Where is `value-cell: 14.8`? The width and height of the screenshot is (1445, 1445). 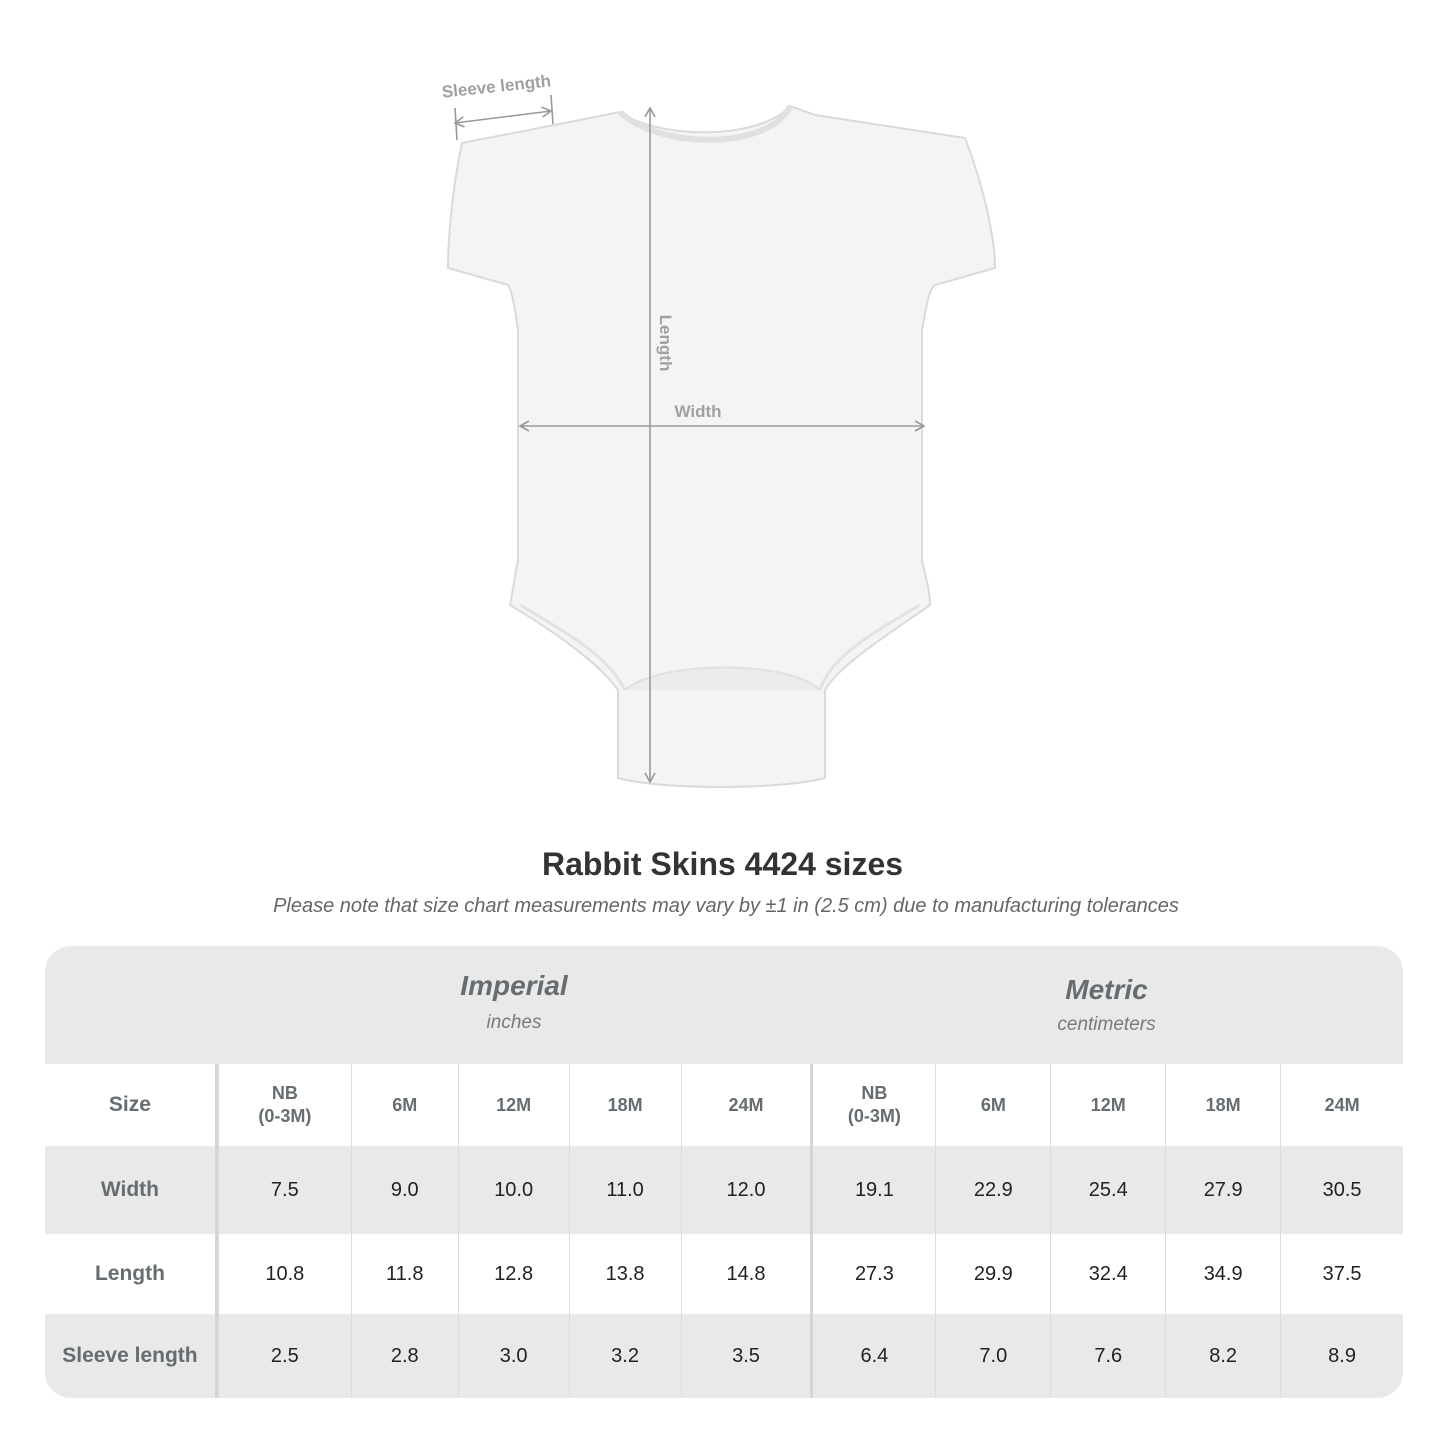
value-cell: 14.8 is located at coordinates (745, 1274).